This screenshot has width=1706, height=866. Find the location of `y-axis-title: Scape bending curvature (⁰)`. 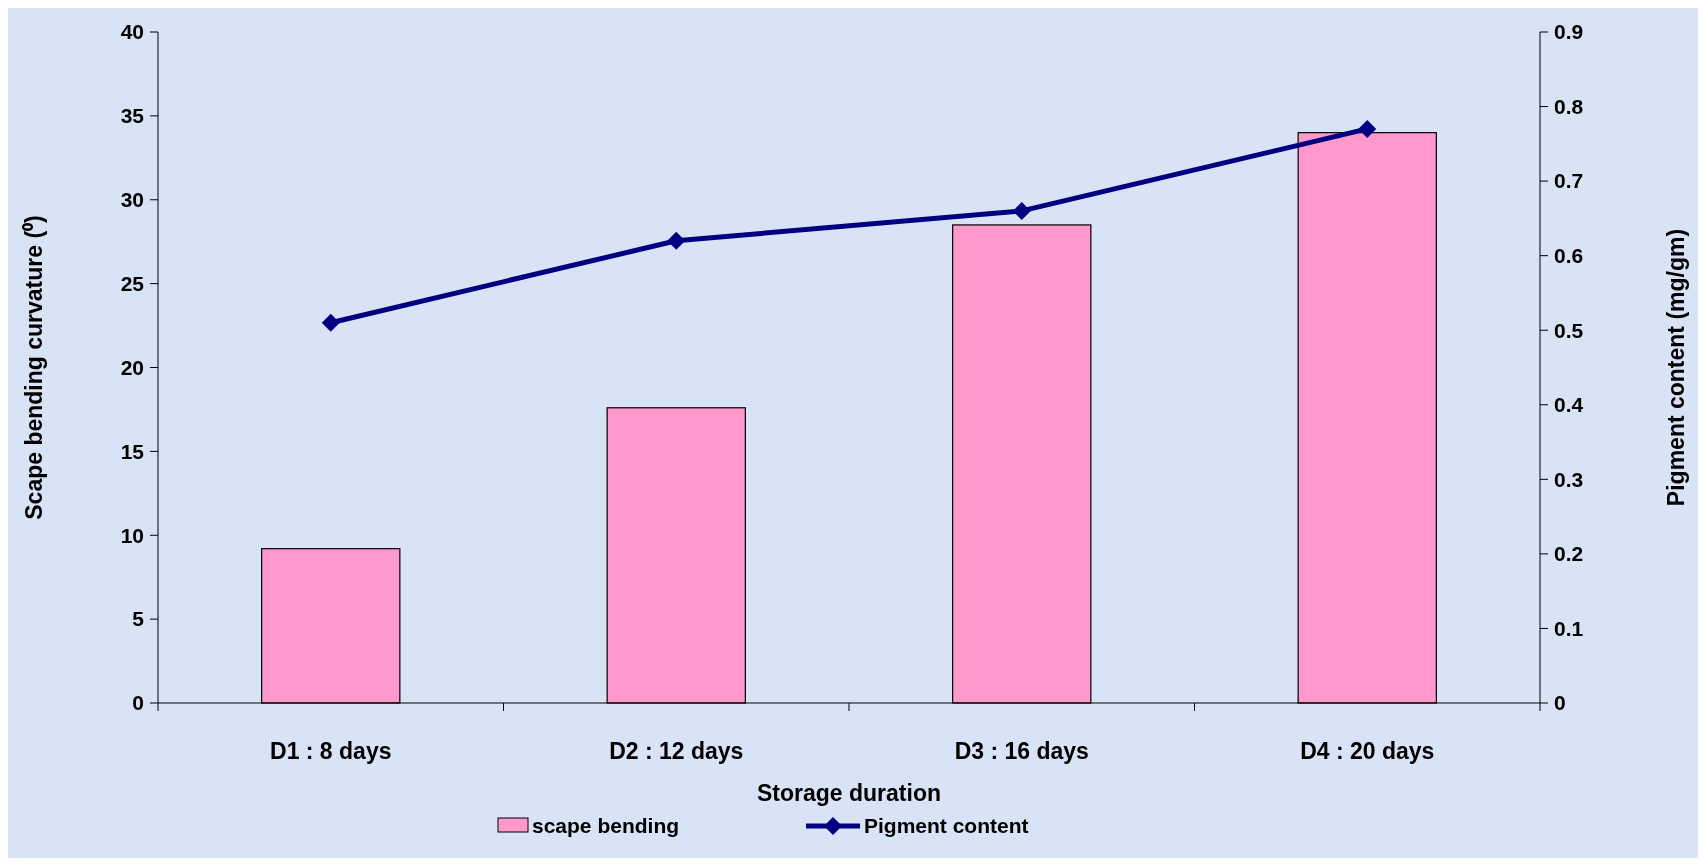

y-axis-title: Scape bending curvature (⁰) is located at coordinates (34, 367).